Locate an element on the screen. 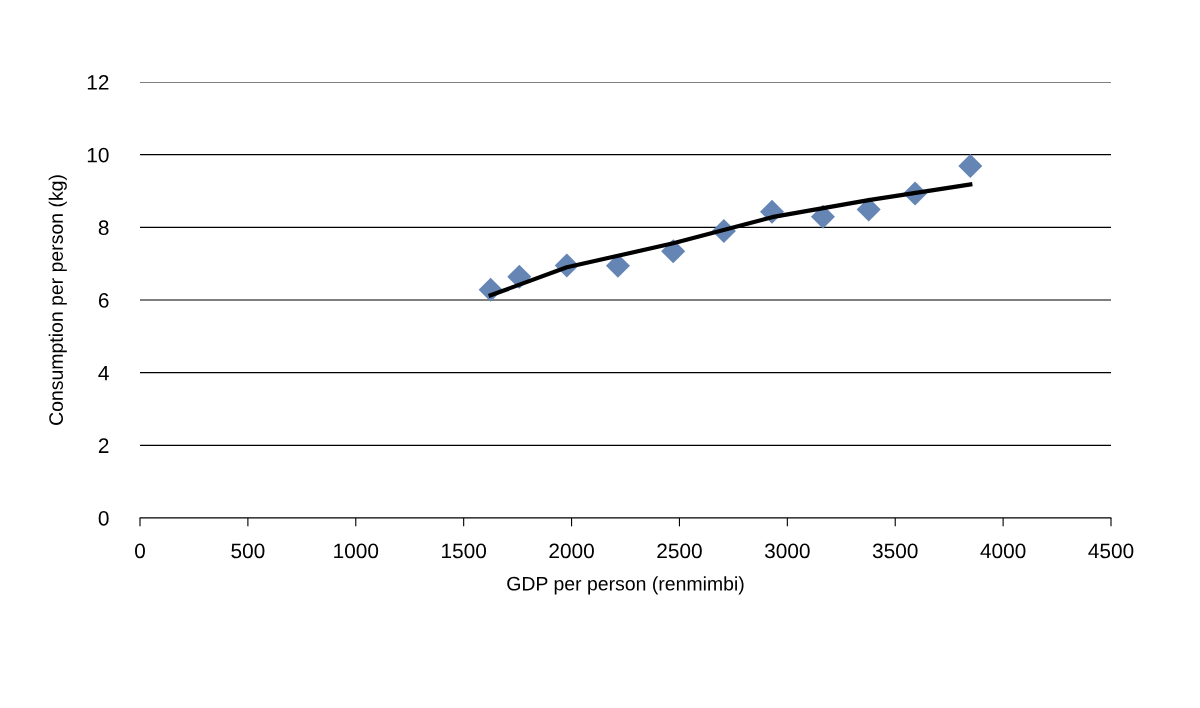 Image resolution: width=1200 pixels, height=708 pixels. point is located at coordinates (970, 165).